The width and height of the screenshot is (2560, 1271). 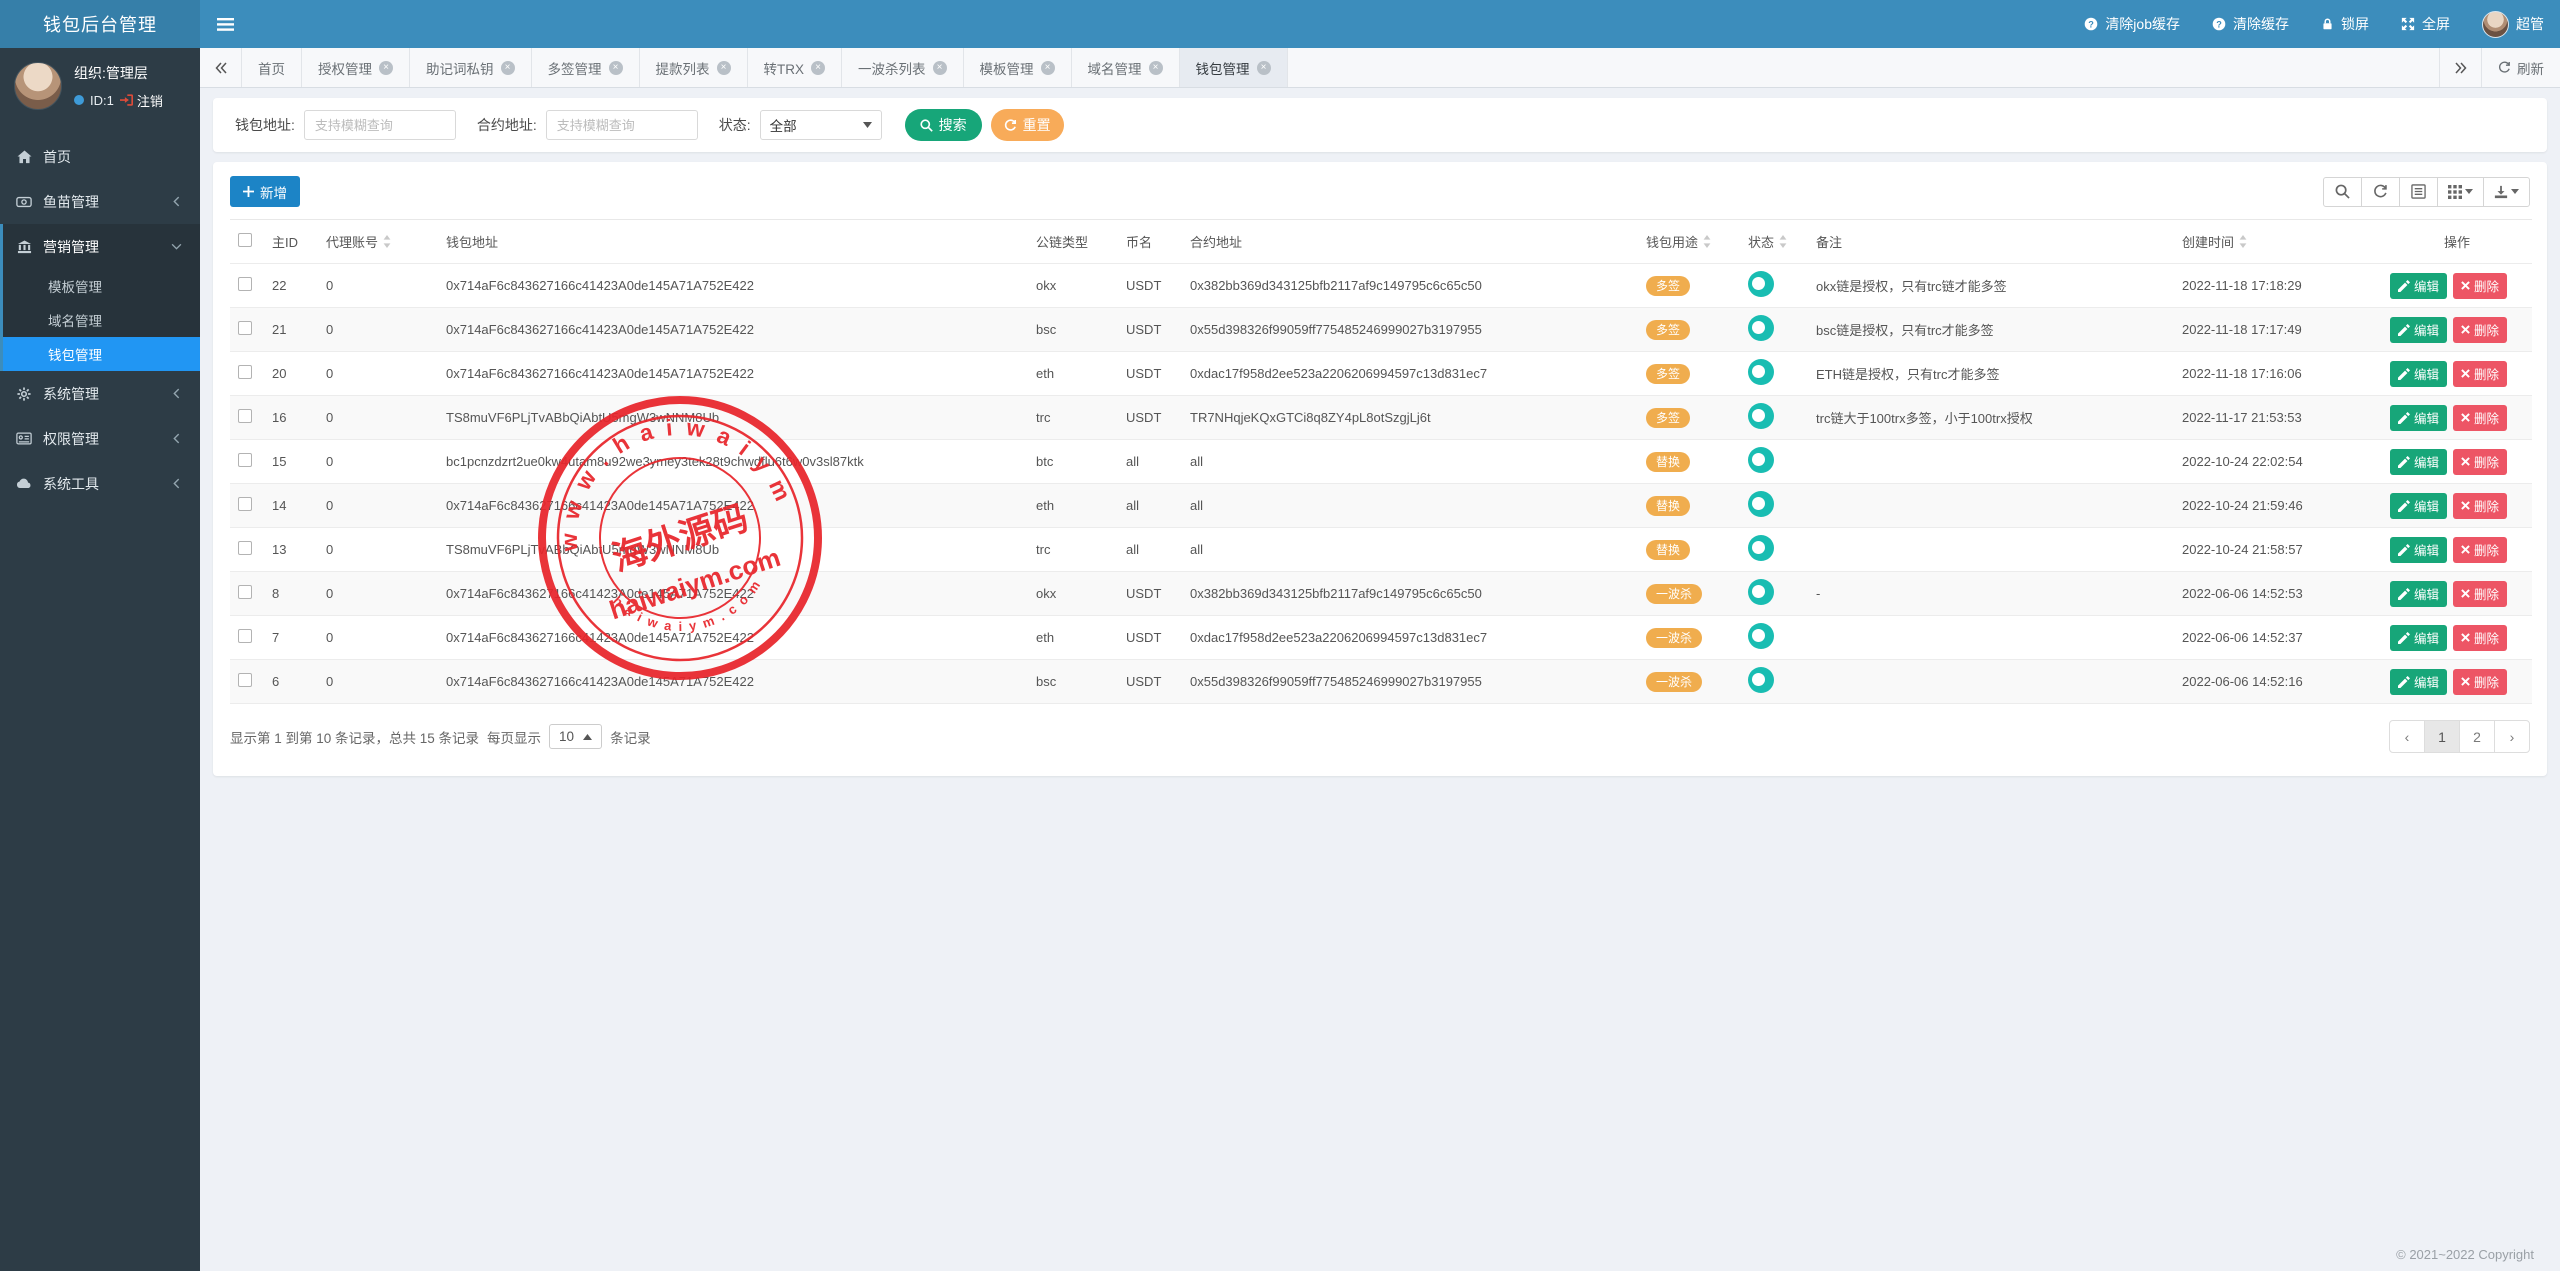 I want to click on column-header-status: 状态, so click(x=1774, y=241).